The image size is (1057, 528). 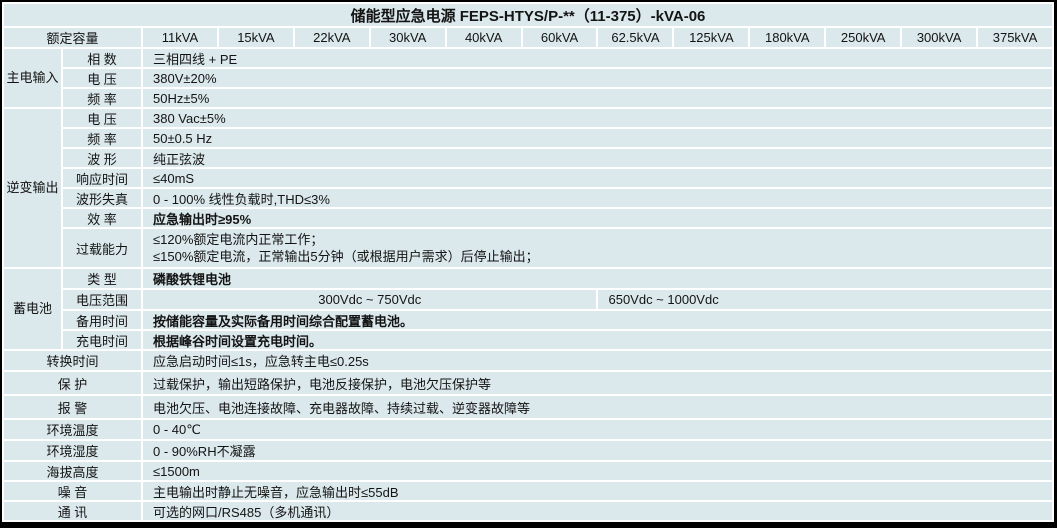 What do you see at coordinates (32, 78) in the screenshot?
I see `group-label-main-input: 主电输入` at bounding box center [32, 78].